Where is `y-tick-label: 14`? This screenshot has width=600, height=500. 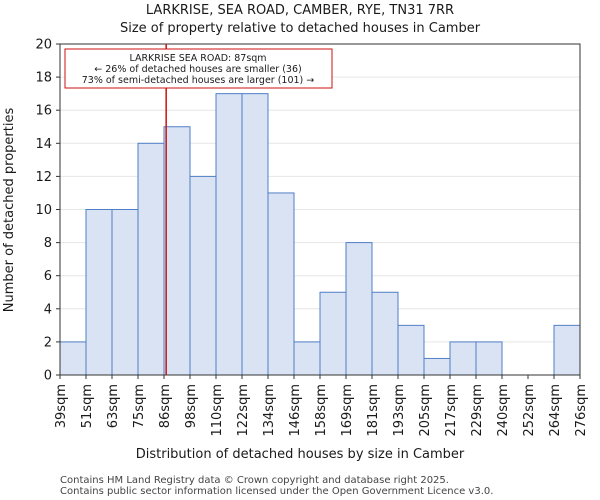
y-tick-label: 14 is located at coordinates (43, 144).